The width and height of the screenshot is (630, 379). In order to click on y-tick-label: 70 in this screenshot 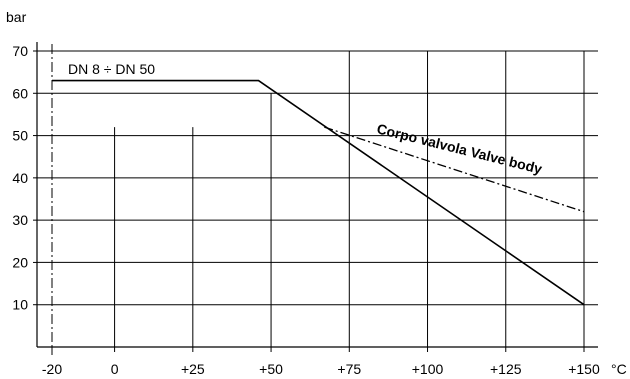, I will do `click(20, 51)`.